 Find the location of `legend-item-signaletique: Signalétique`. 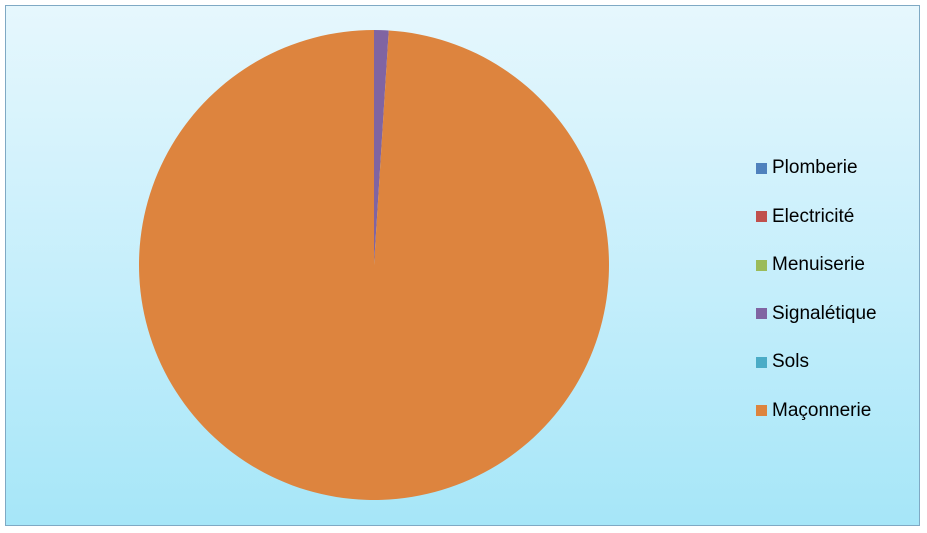

legend-item-signaletique: Signalétique is located at coordinates (816, 314).